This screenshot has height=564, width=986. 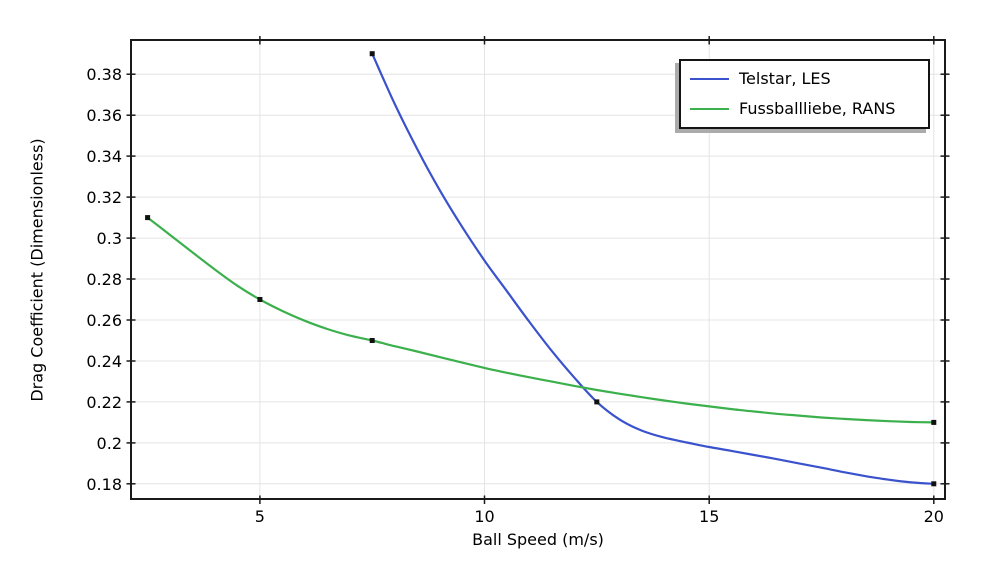 I want to click on y-tick-label: 0.2, so click(x=109, y=443).